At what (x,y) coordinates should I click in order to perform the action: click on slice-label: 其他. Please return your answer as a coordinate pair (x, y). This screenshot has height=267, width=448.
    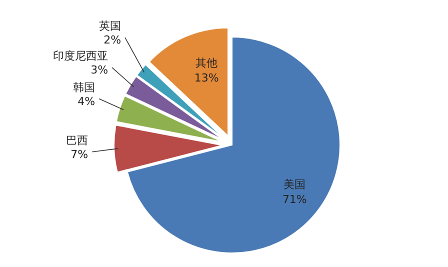
    Looking at the image, I should click on (207, 63).